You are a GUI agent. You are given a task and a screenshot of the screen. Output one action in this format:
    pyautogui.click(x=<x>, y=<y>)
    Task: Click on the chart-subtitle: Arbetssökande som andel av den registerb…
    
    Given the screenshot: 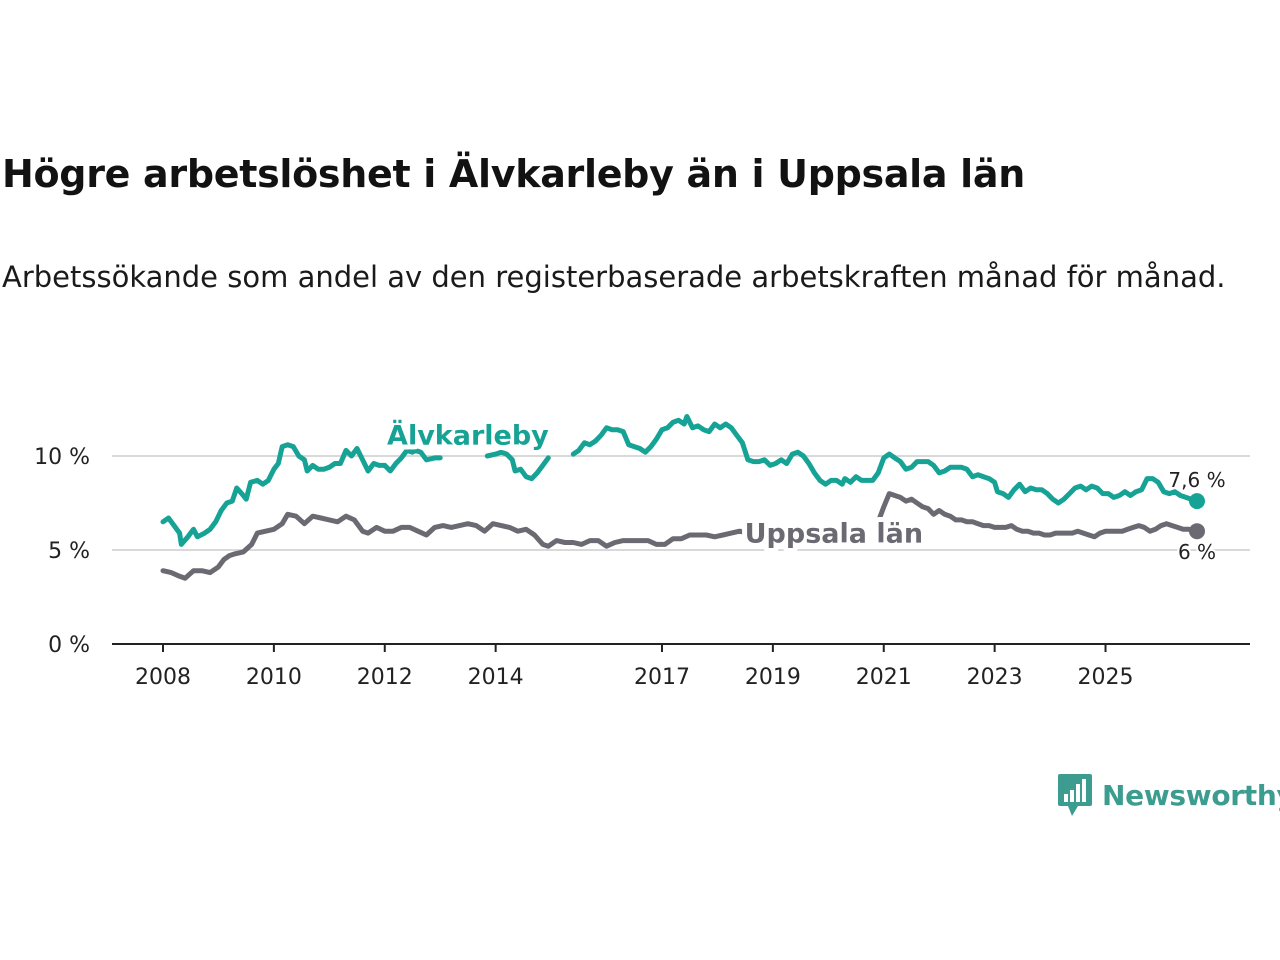 What is the action you would take?
    pyautogui.click(x=614, y=277)
    